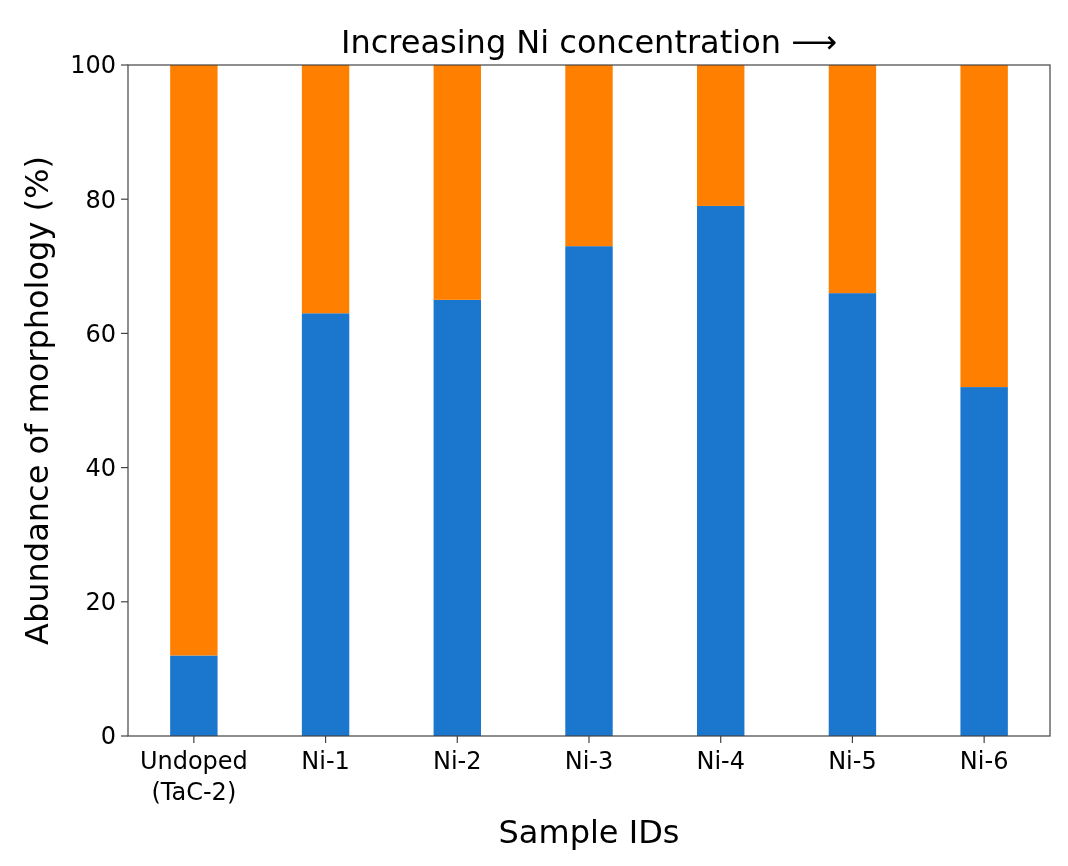  I want to click on x-tick-label: Ni-2, so click(457, 761).